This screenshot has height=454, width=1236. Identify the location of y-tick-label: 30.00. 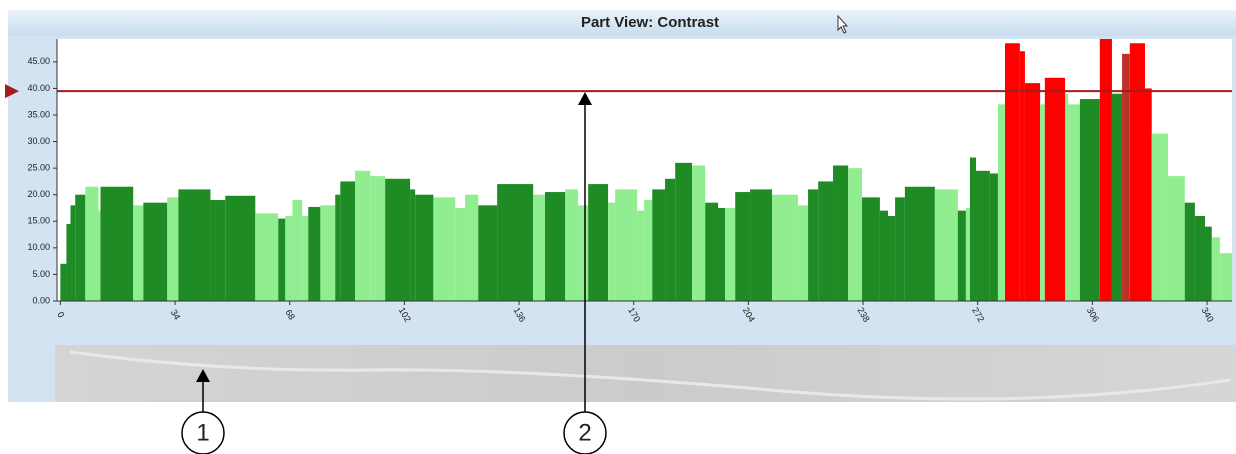
(38, 141).